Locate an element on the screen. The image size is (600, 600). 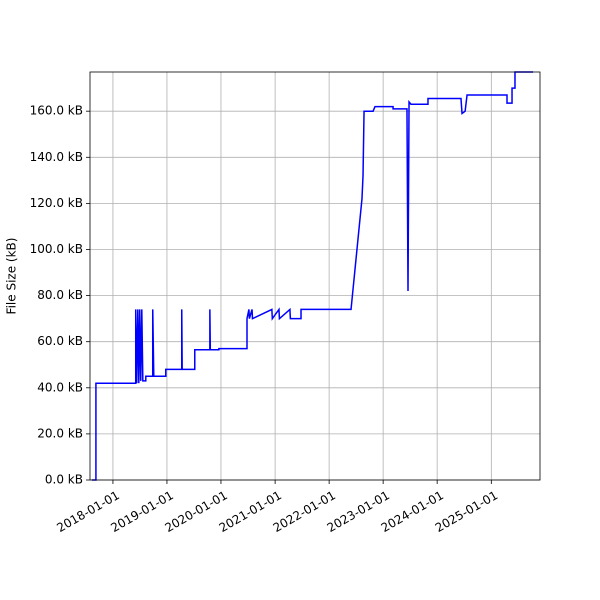
y-tick-label: 160.0 kB is located at coordinates (56, 111).